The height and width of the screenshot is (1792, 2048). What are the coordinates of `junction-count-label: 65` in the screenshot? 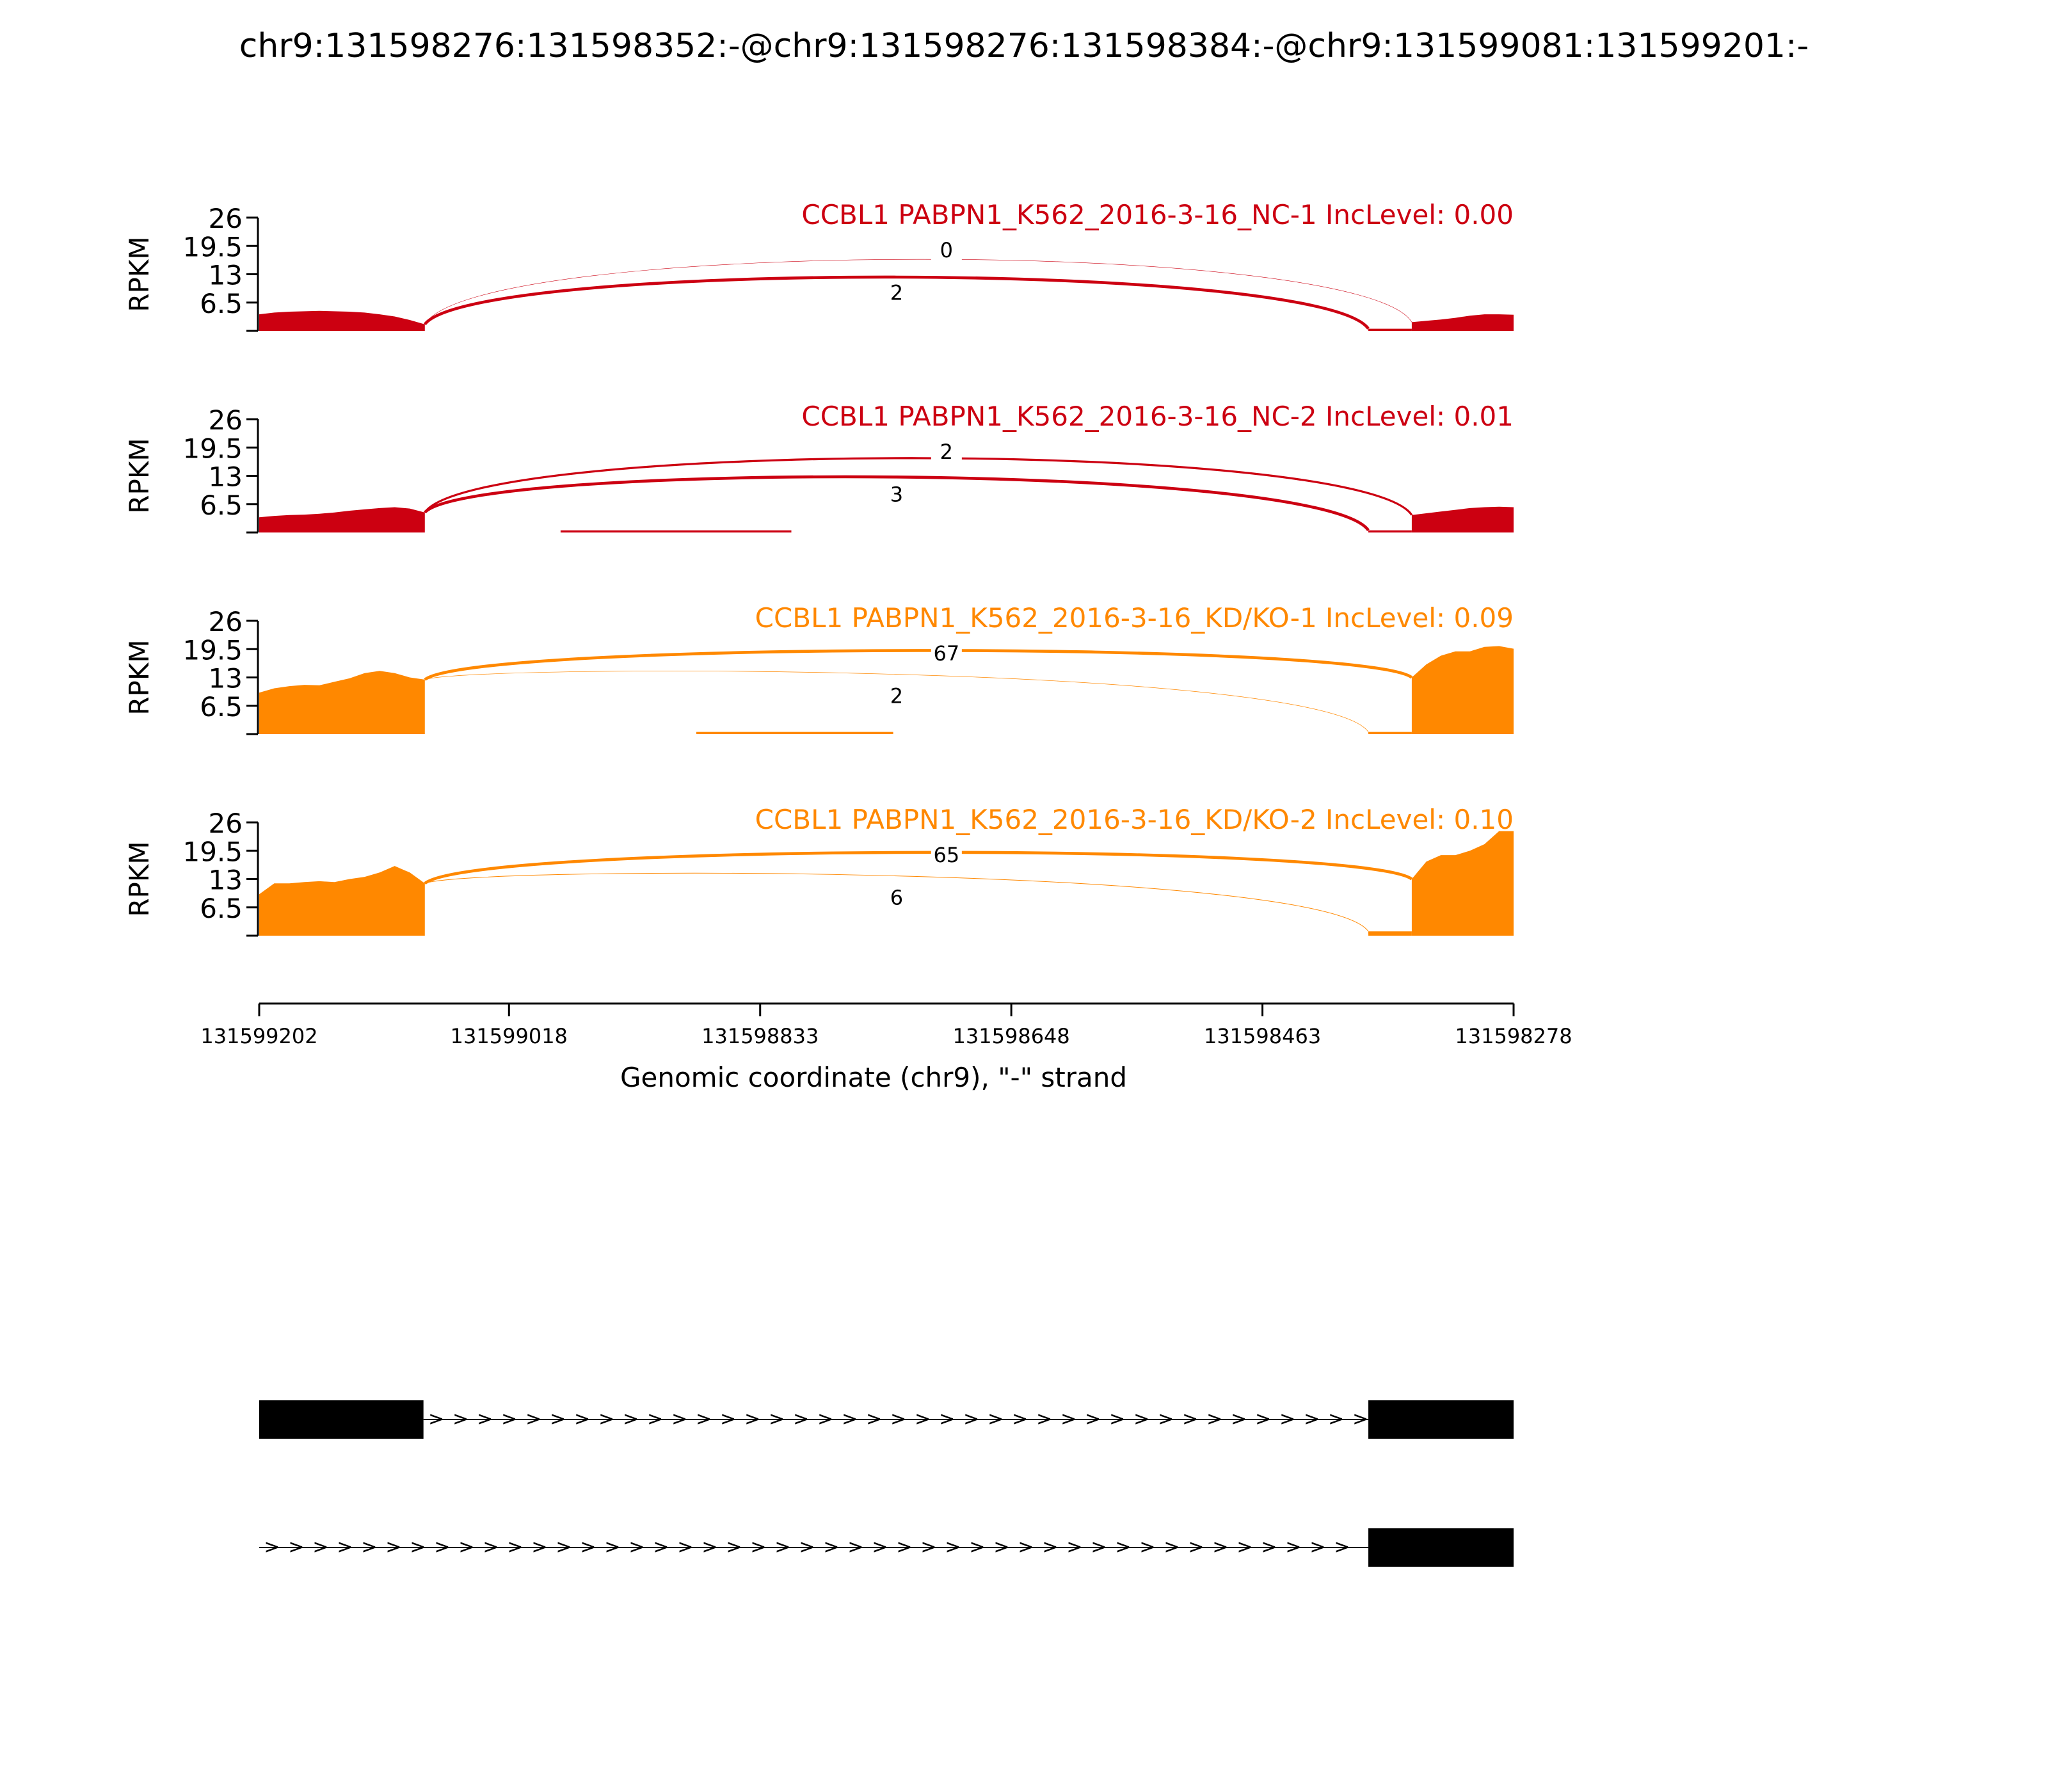 It's located at (946, 855).